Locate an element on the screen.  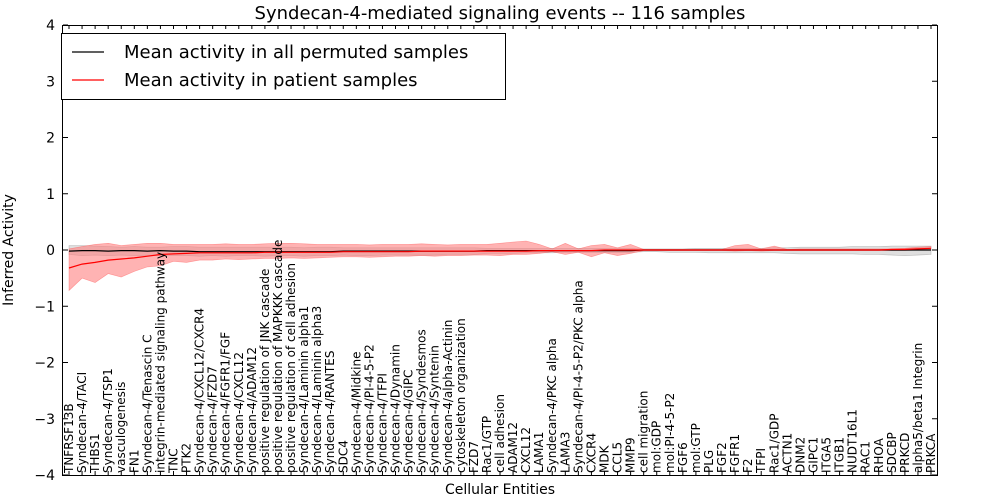
line-patient is located at coordinates (500, 258).